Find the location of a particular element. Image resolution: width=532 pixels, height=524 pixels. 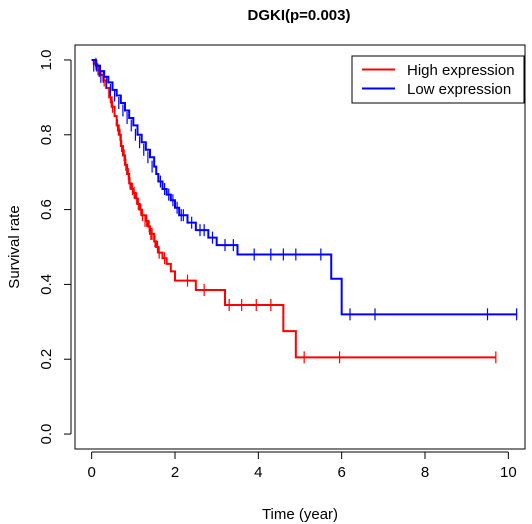

x-tick-label: 4 is located at coordinates (258, 472).